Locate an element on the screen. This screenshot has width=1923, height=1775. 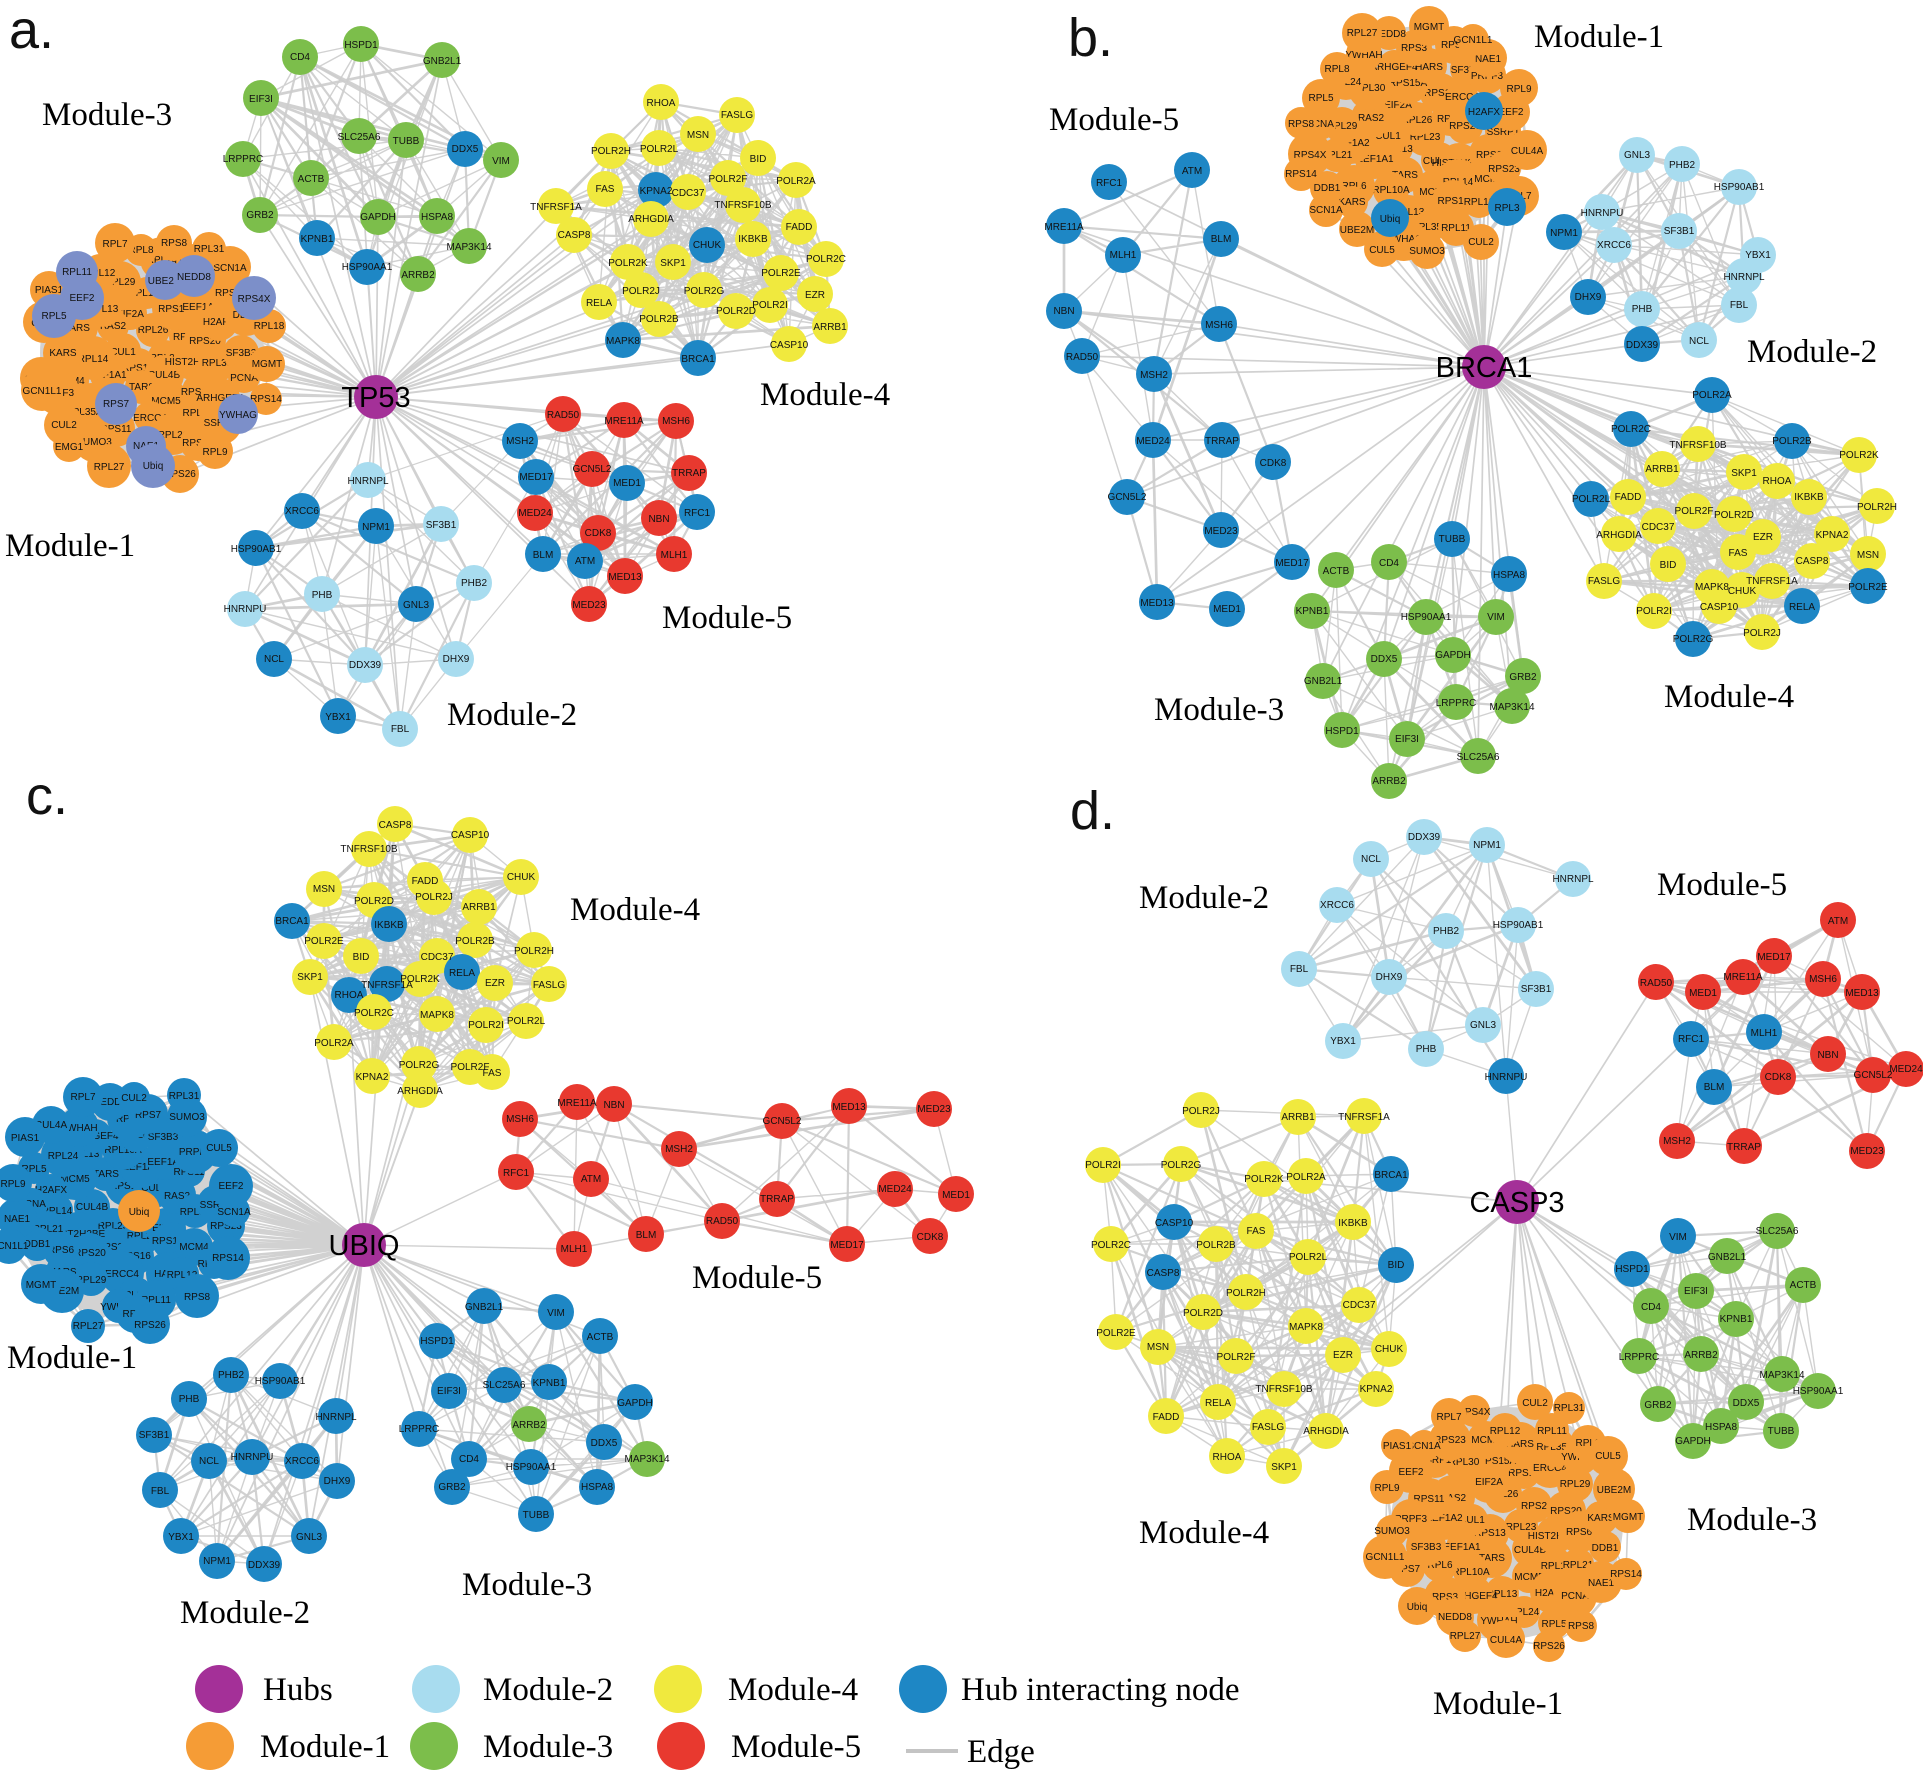
svg-text: Edge is located at coordinates (1001, 1752).